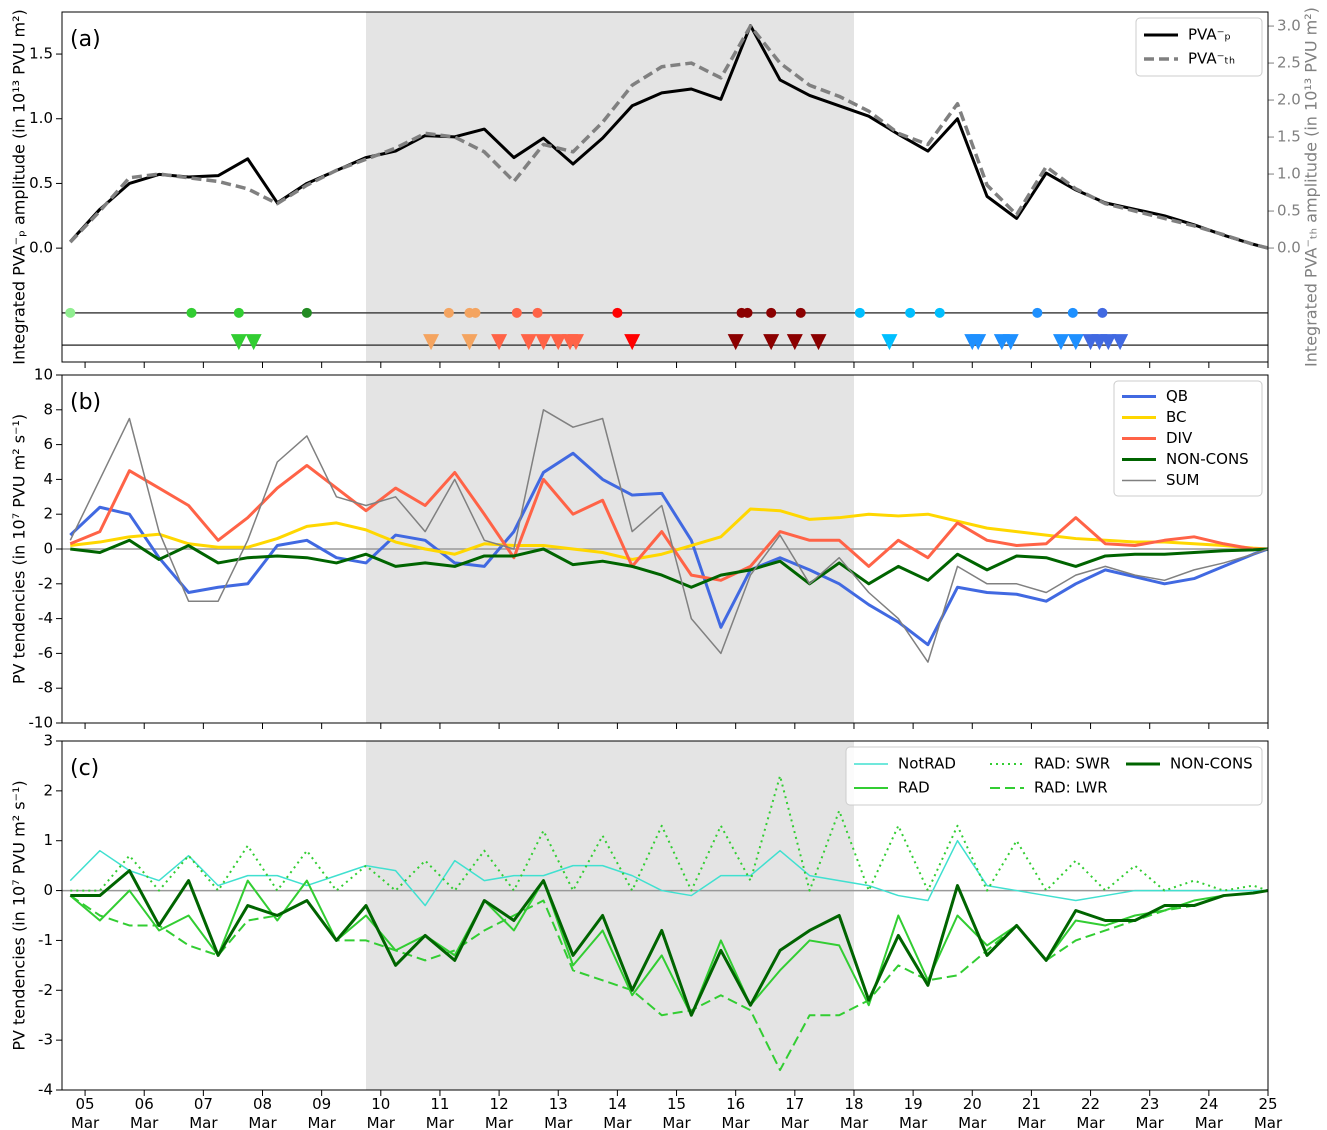 Image resolution: width=1327 pixels, height=1130 pixels. What do you see at coordinates (321, 1112) in the screenshot?
I see `x-tick-label: 09 Mar` at bounding box center [321, 1112].